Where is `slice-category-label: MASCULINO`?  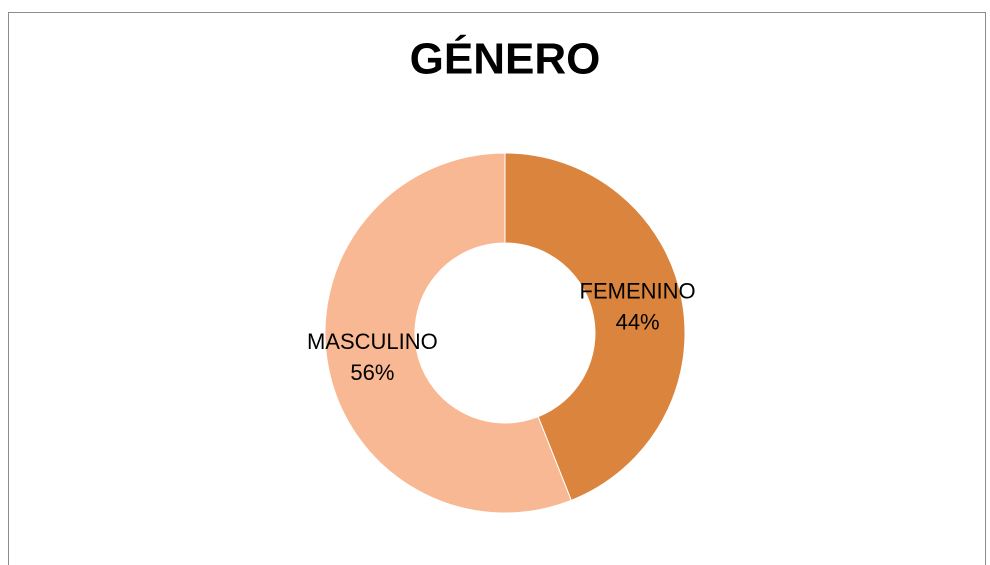
slice-category-label: MASCULINO is located at coordinates (372, 341).